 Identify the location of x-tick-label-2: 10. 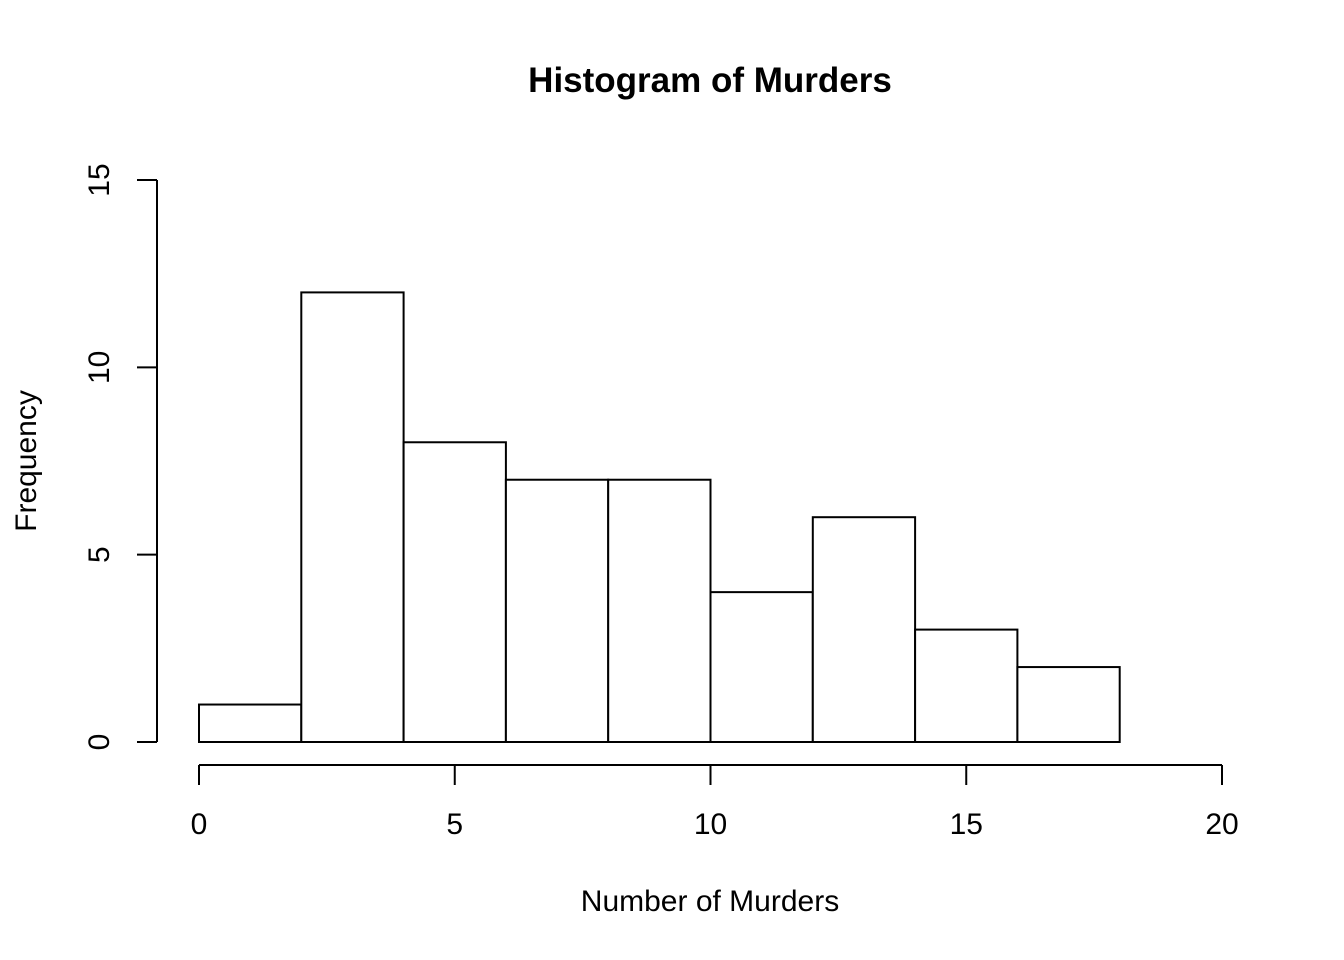
(710, 824).